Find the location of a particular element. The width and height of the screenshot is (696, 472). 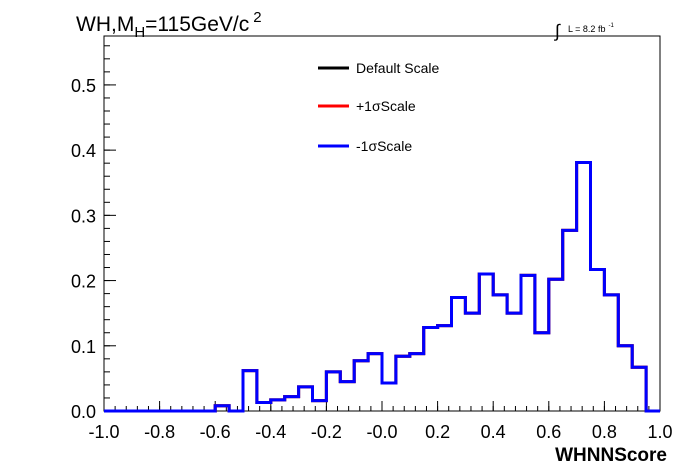

luminosity-label: L = 8.2 fb -1 is located at coordinates (591, 28).